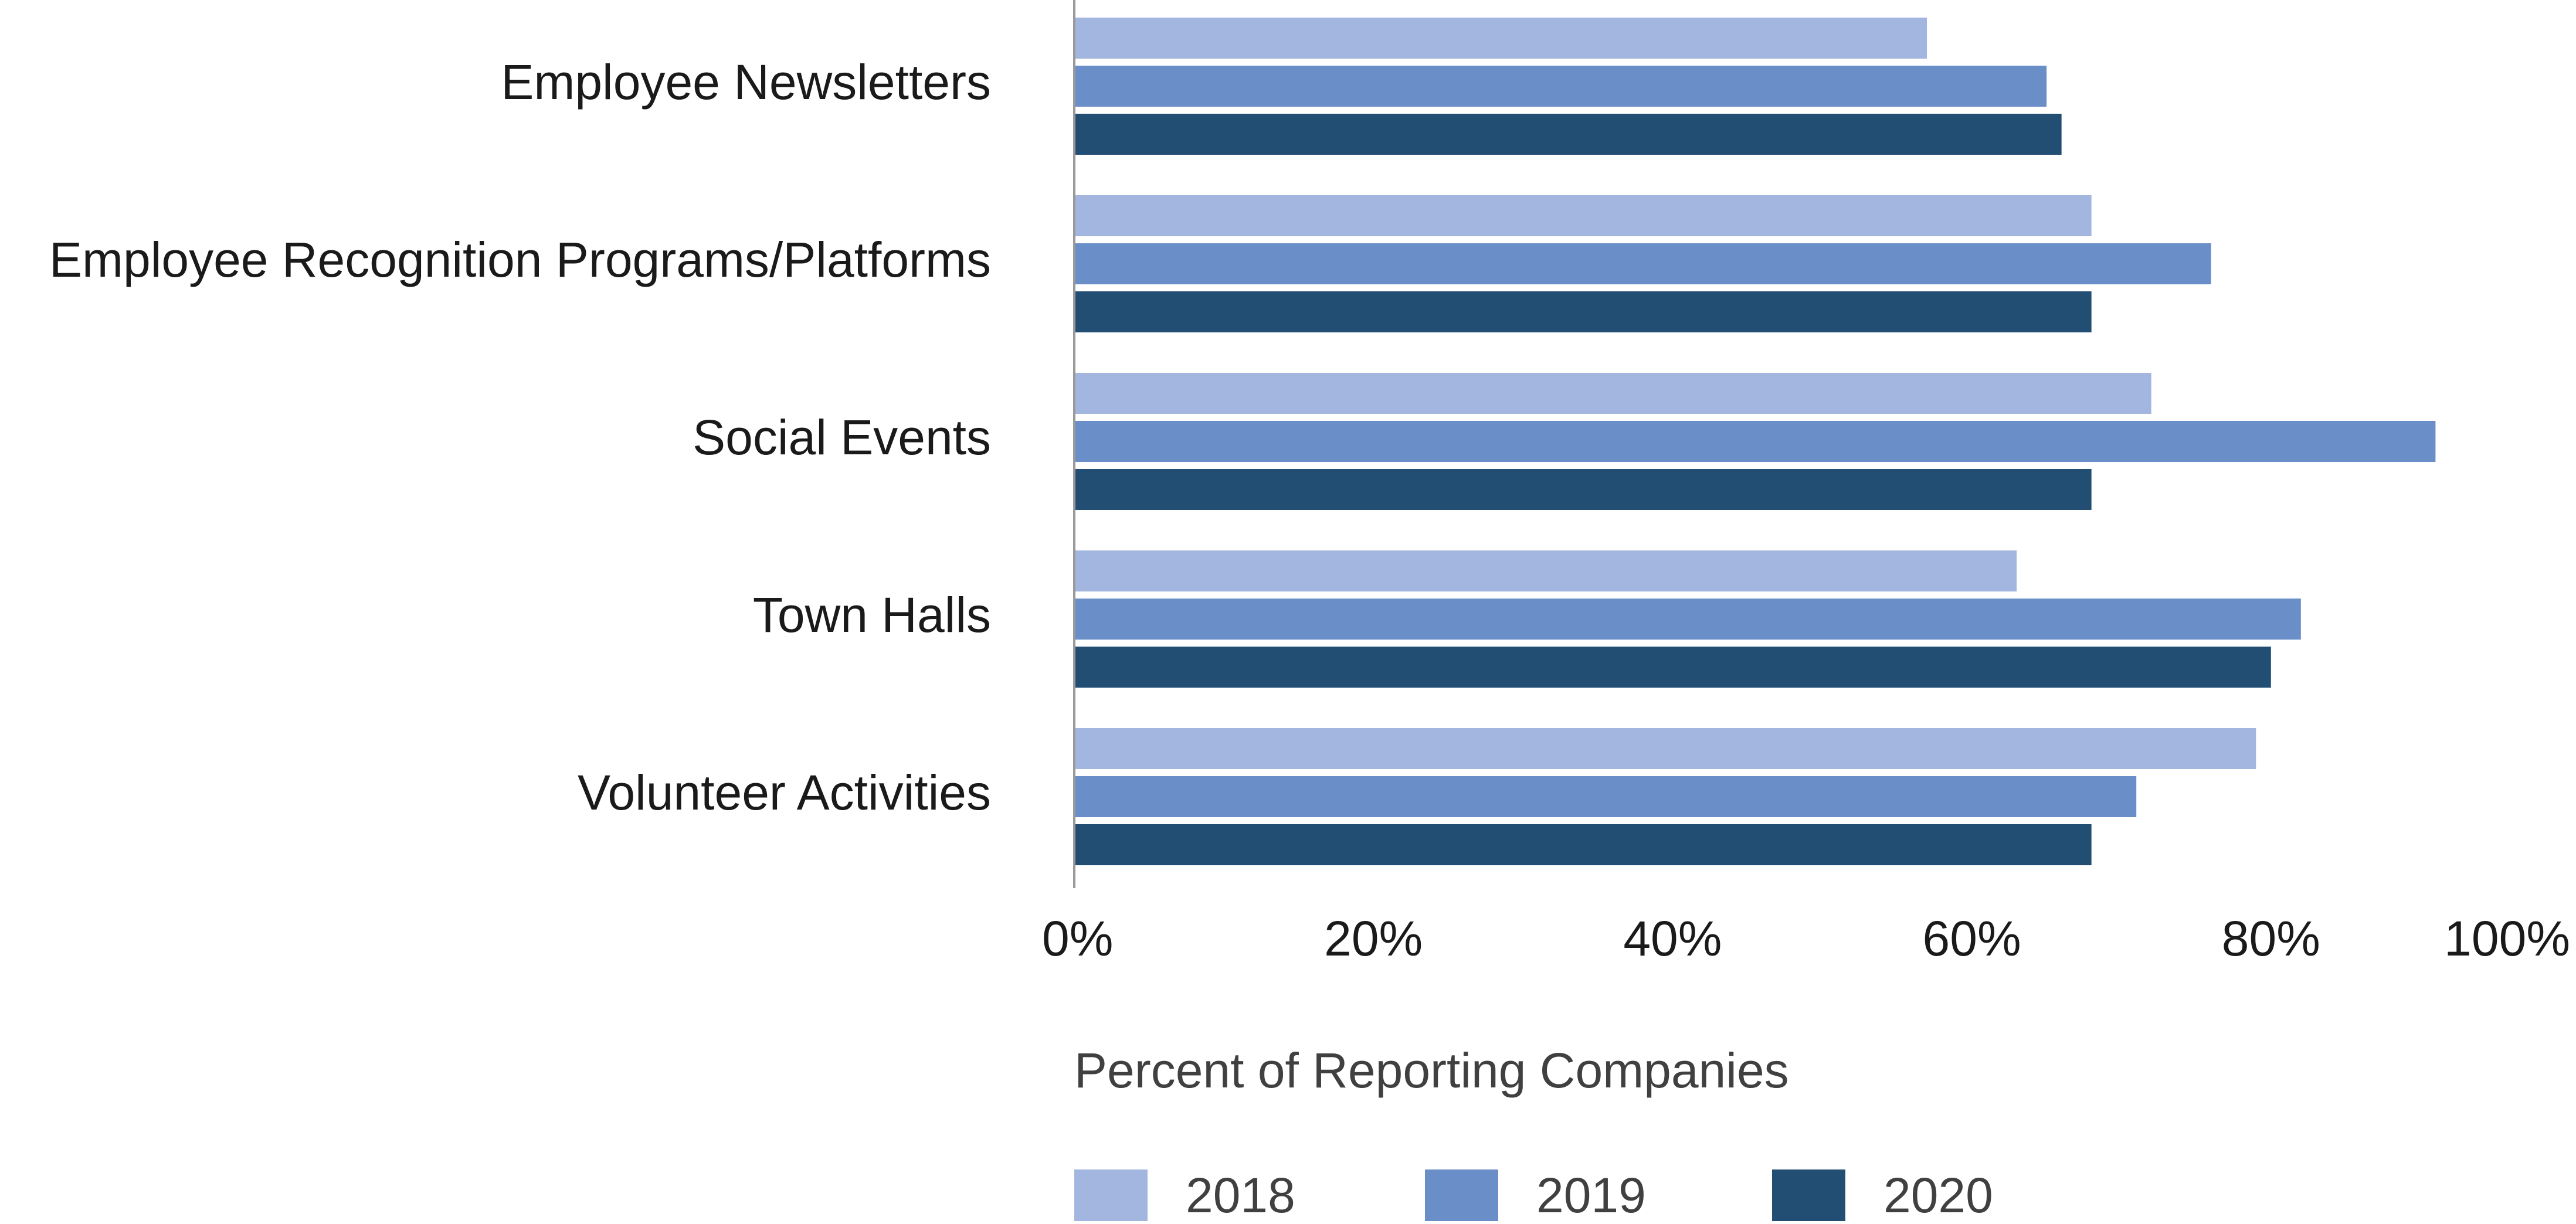  I want to click on x-axis-ticks: 0% 20% 40% 60% 80% 100%, so click(1806, 938).